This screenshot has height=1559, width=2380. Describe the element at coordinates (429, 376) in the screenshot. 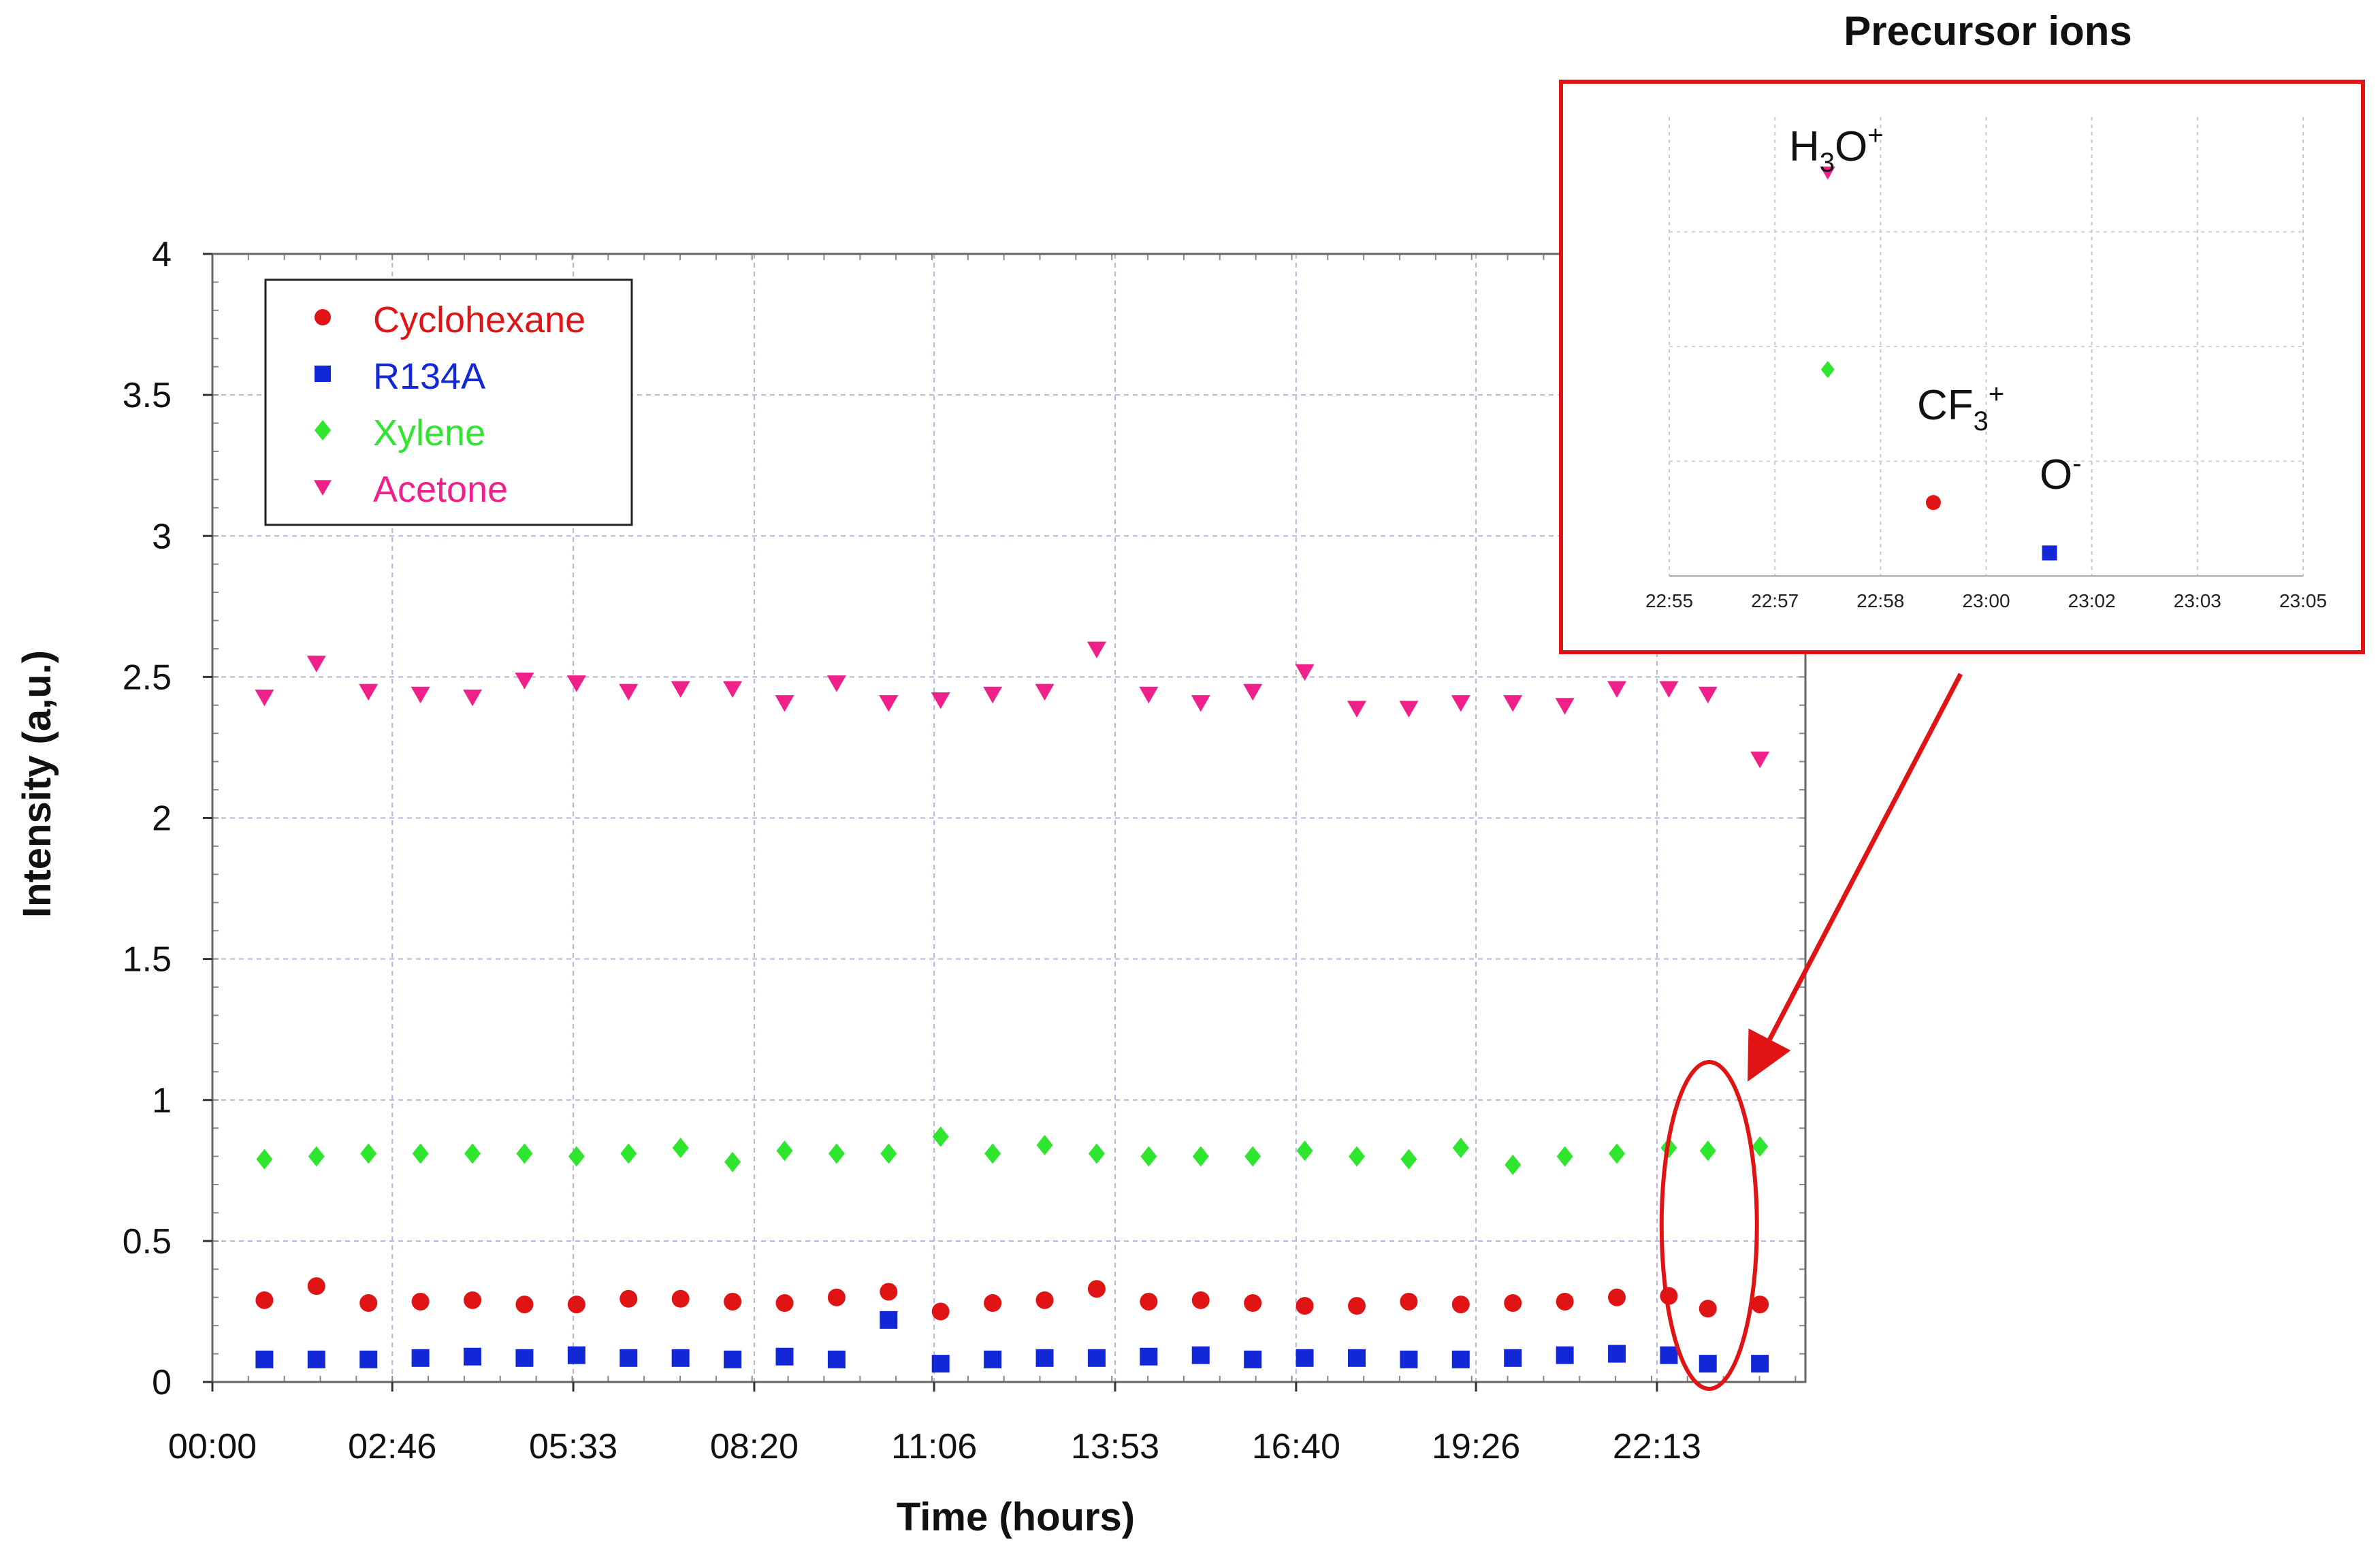

I see `legend-label: R134A` at that location.